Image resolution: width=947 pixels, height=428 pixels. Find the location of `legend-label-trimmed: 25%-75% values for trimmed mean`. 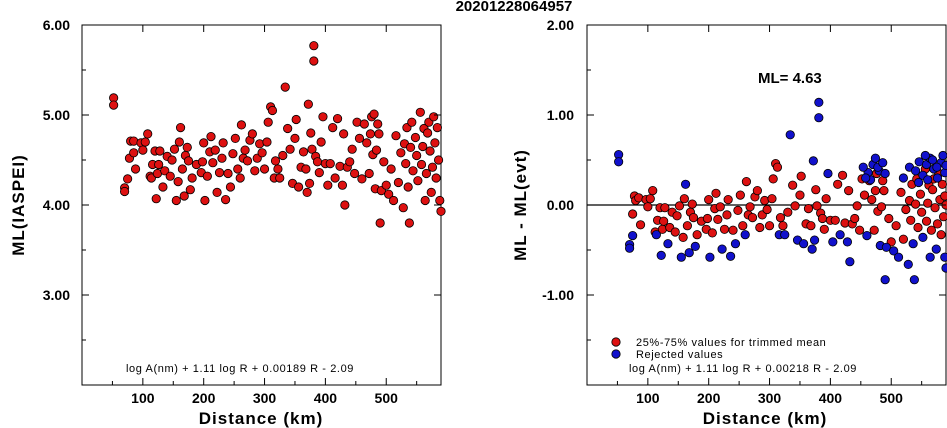

legend-label-trimmed: 25%-75% values for trimmed mean is located at coordinates (731, 343).